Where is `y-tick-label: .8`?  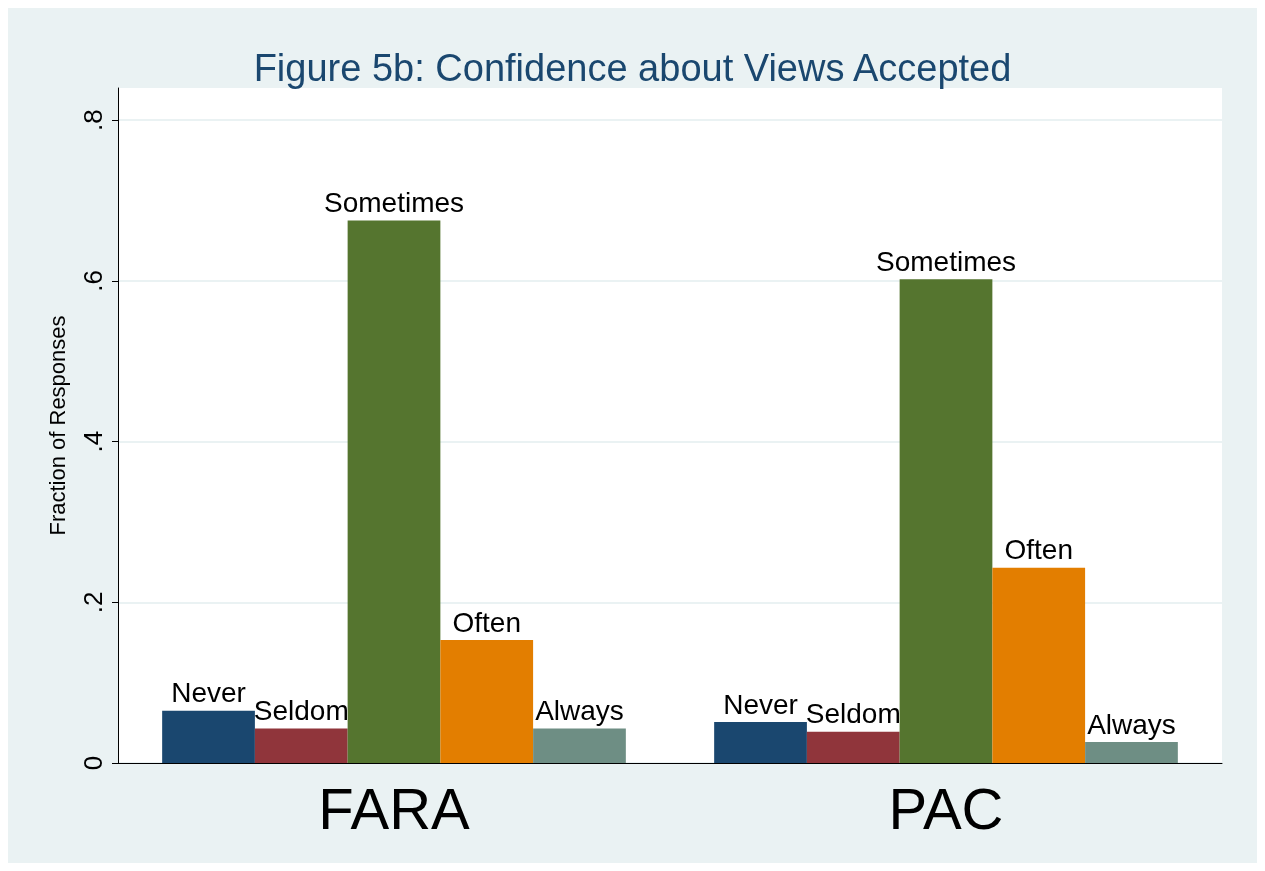 y-tick-label: .8 is located at coordinates (93, 120).